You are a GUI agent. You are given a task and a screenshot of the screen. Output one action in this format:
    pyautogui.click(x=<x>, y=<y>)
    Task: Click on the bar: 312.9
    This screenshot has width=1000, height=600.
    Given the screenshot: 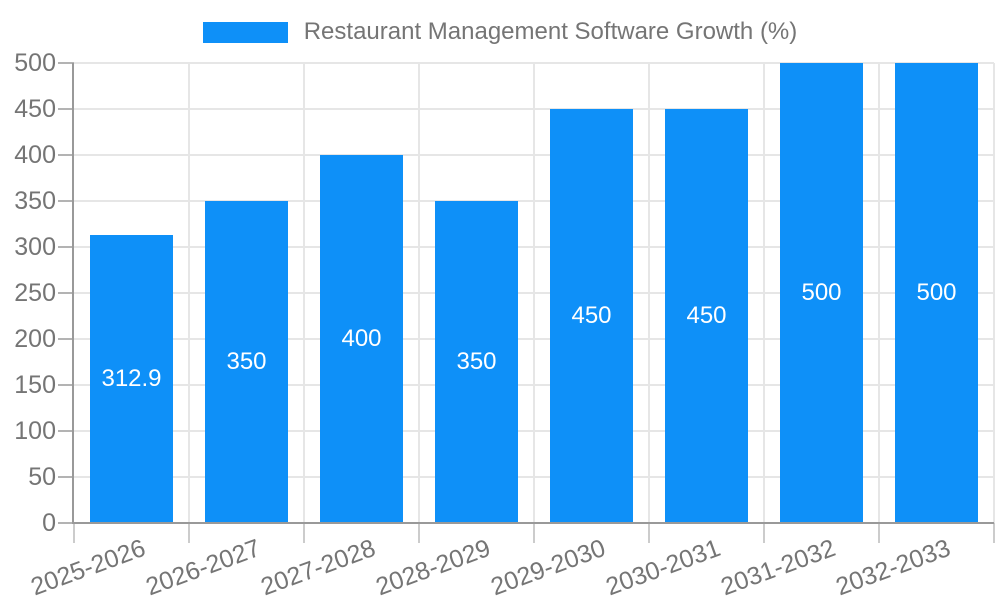 What is the action you would take?
    pyautogui.click(x=131, y=379)
    